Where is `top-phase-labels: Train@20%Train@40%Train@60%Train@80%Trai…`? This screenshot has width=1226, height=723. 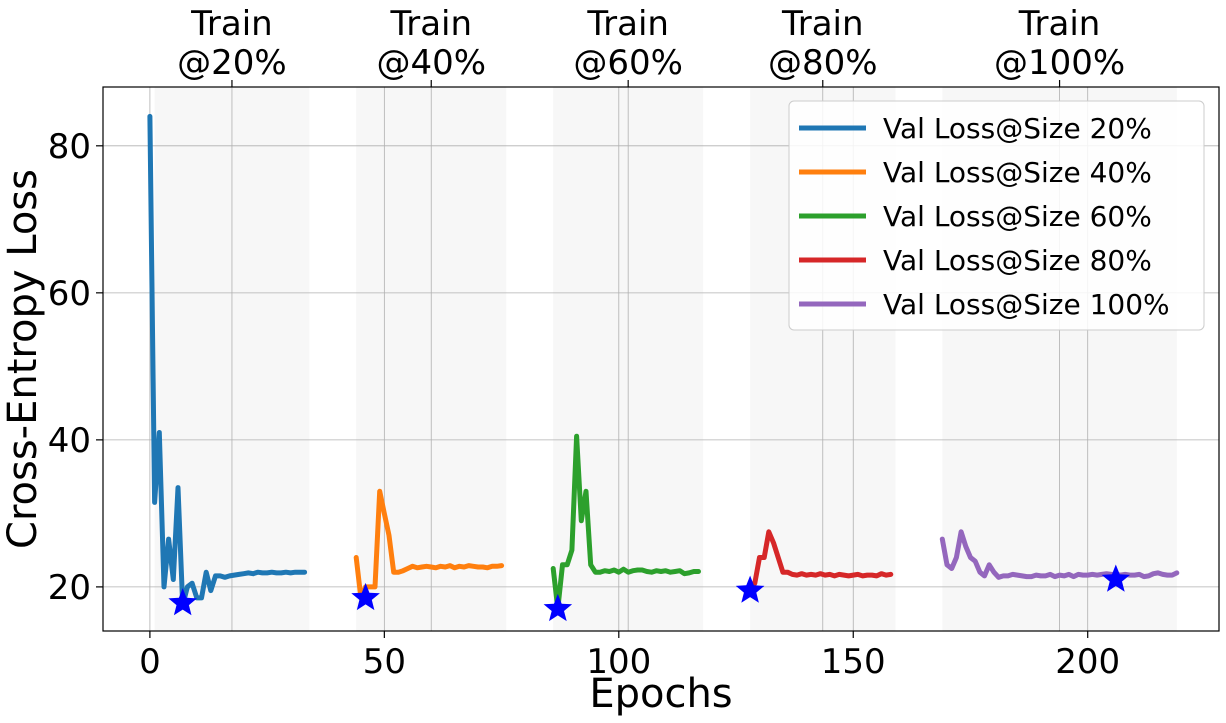 top-phase-labels: Train@20%Train@40%Train@60%Train@80%Trai… is located at coordinates (651, 45).